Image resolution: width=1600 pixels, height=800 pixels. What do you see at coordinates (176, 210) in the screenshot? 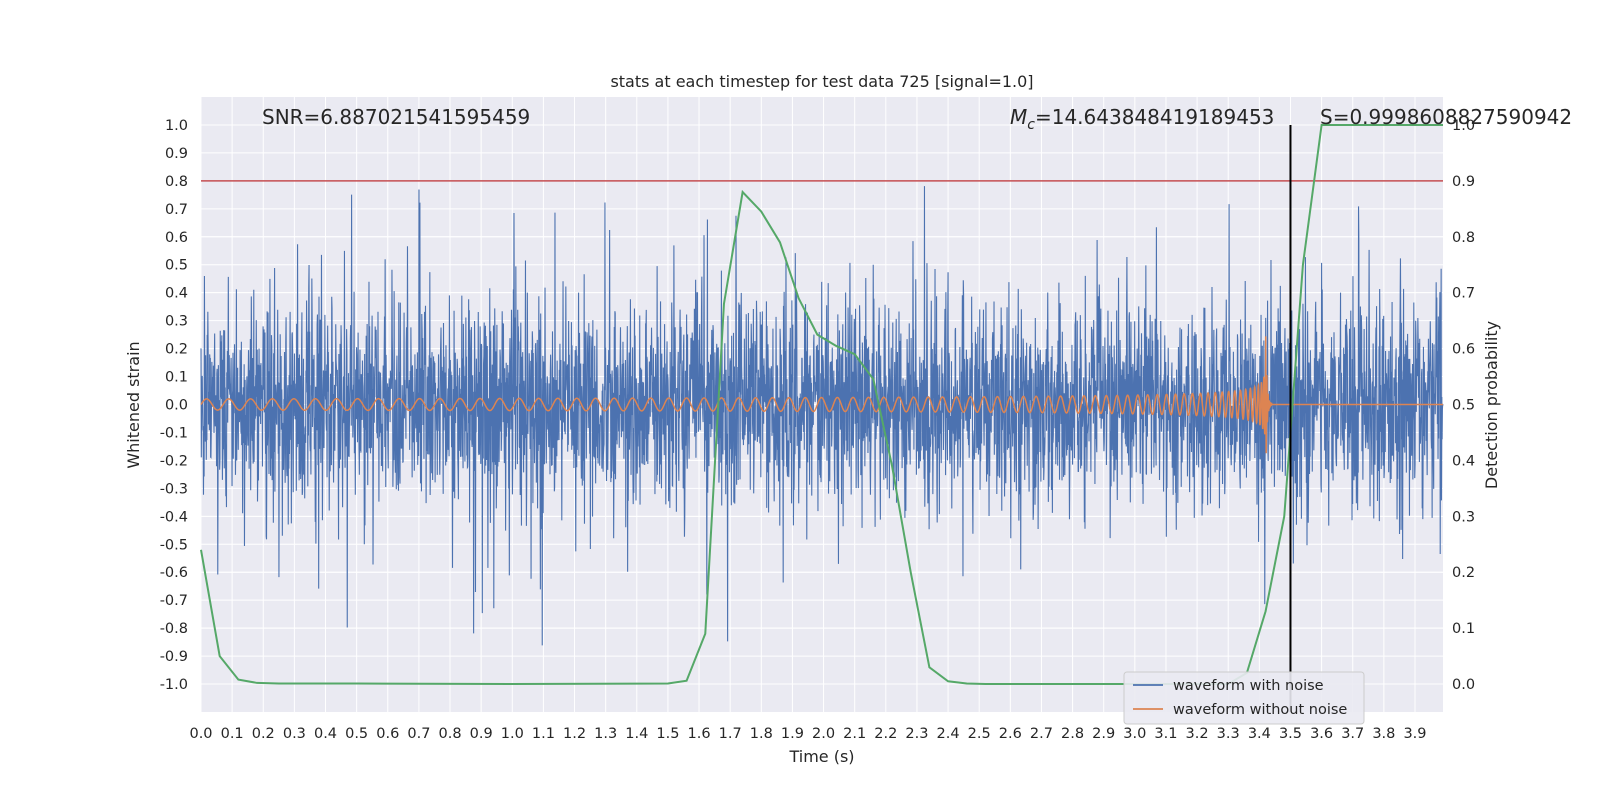
I see `y-tick-label: 0.7` at bounding box center [176, 210].